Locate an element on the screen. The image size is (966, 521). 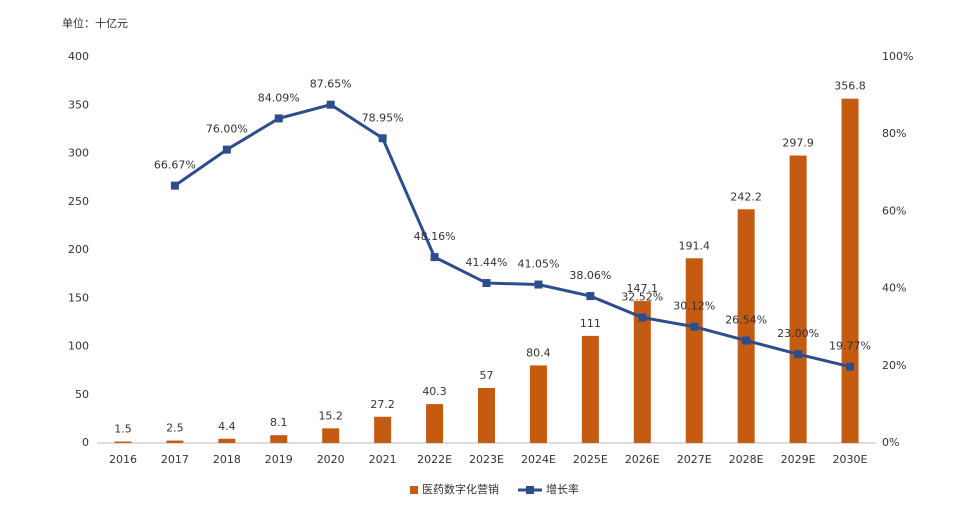
bar-value-label: 27.2 is located at coordinates (382, 404).